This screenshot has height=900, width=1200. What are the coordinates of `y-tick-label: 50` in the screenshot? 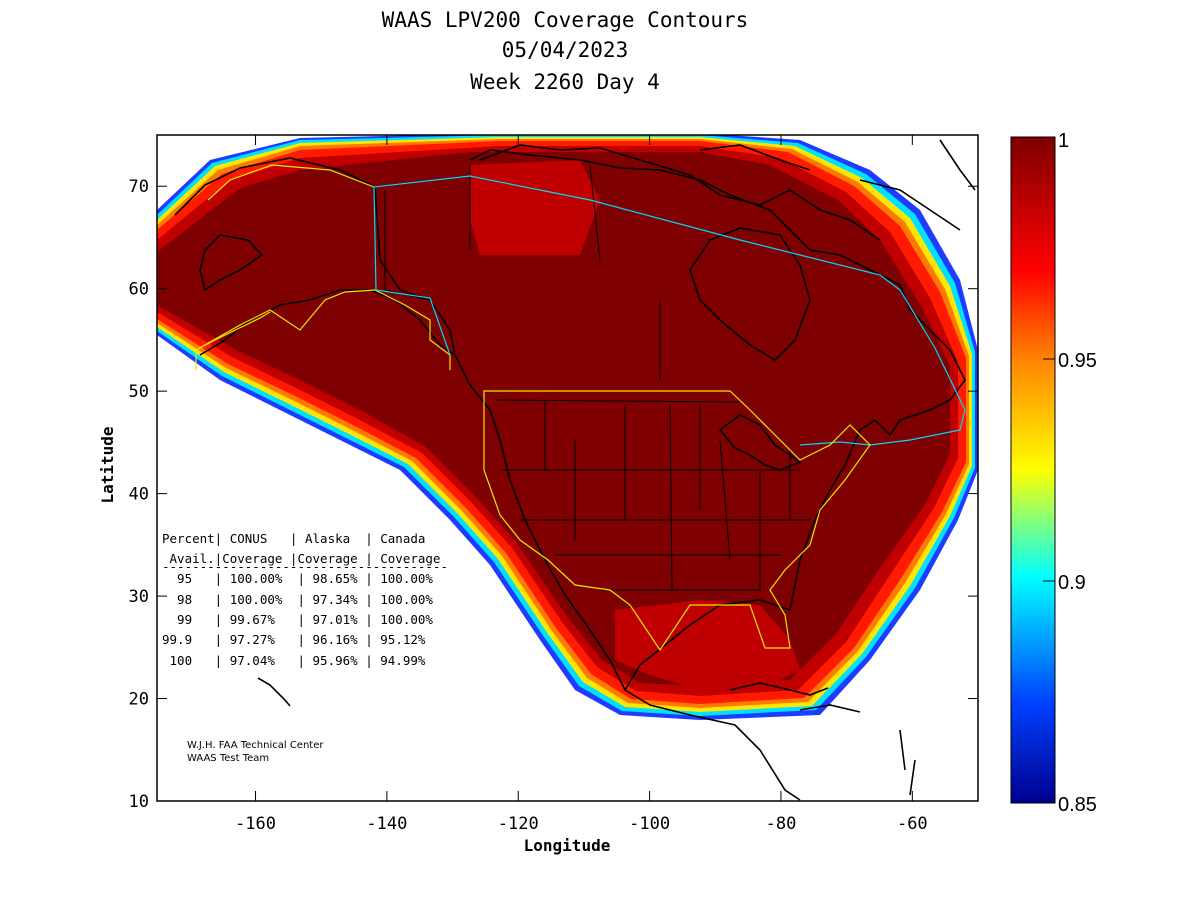 It's located at (139, 392).